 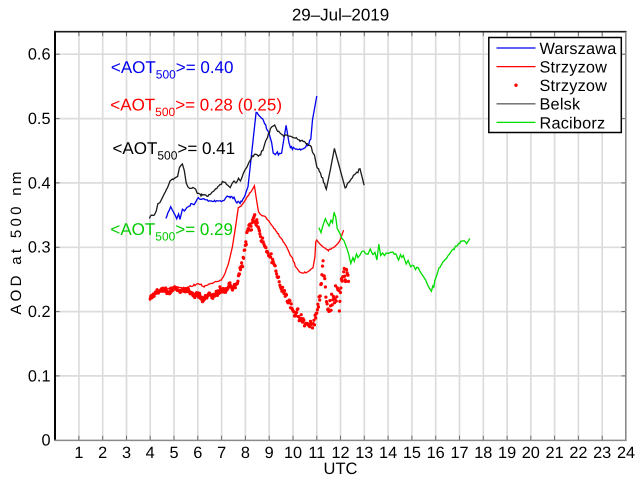 I want to click on svg-text: 16, so click(x=436, y=453).